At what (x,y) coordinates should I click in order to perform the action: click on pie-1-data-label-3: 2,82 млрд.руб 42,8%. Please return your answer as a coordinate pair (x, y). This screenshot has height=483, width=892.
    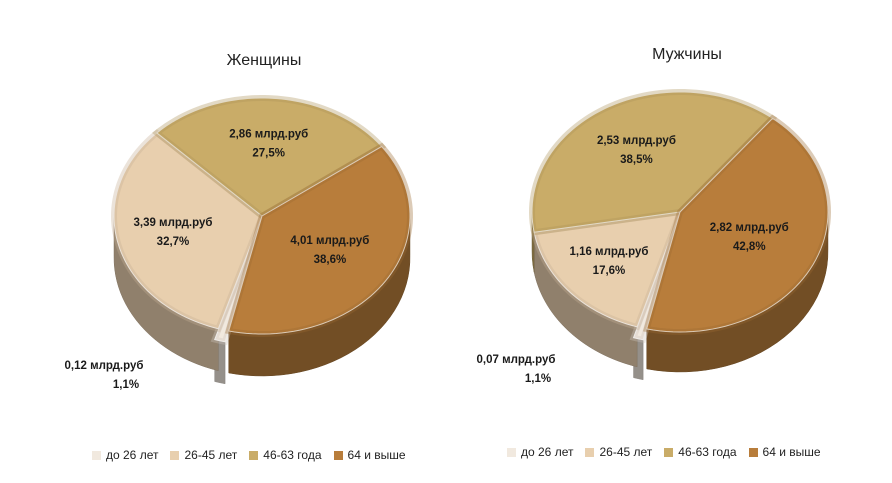
    Looking at the image, I should click on (749, 237).